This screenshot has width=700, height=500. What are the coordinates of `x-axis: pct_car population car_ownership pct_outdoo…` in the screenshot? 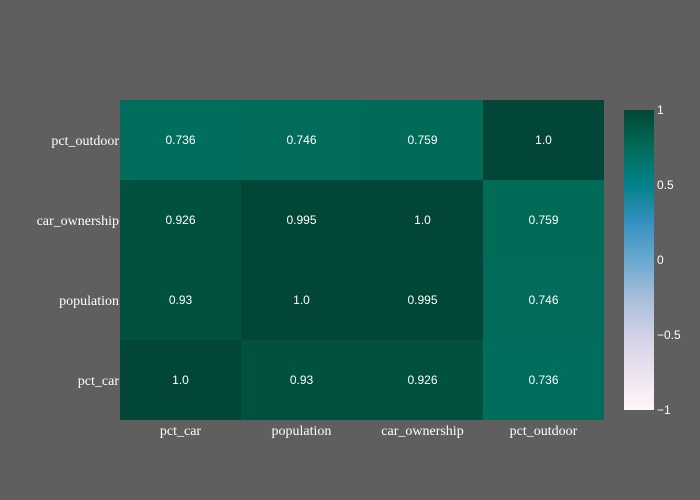 It's located at (369, 431).